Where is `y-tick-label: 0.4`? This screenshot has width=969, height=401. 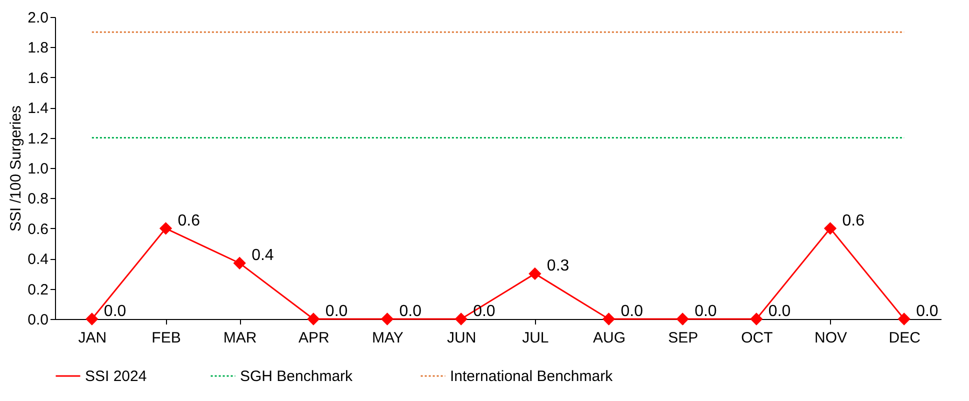
y-tick-label: 0.4 is located at coordinates (38, 259).